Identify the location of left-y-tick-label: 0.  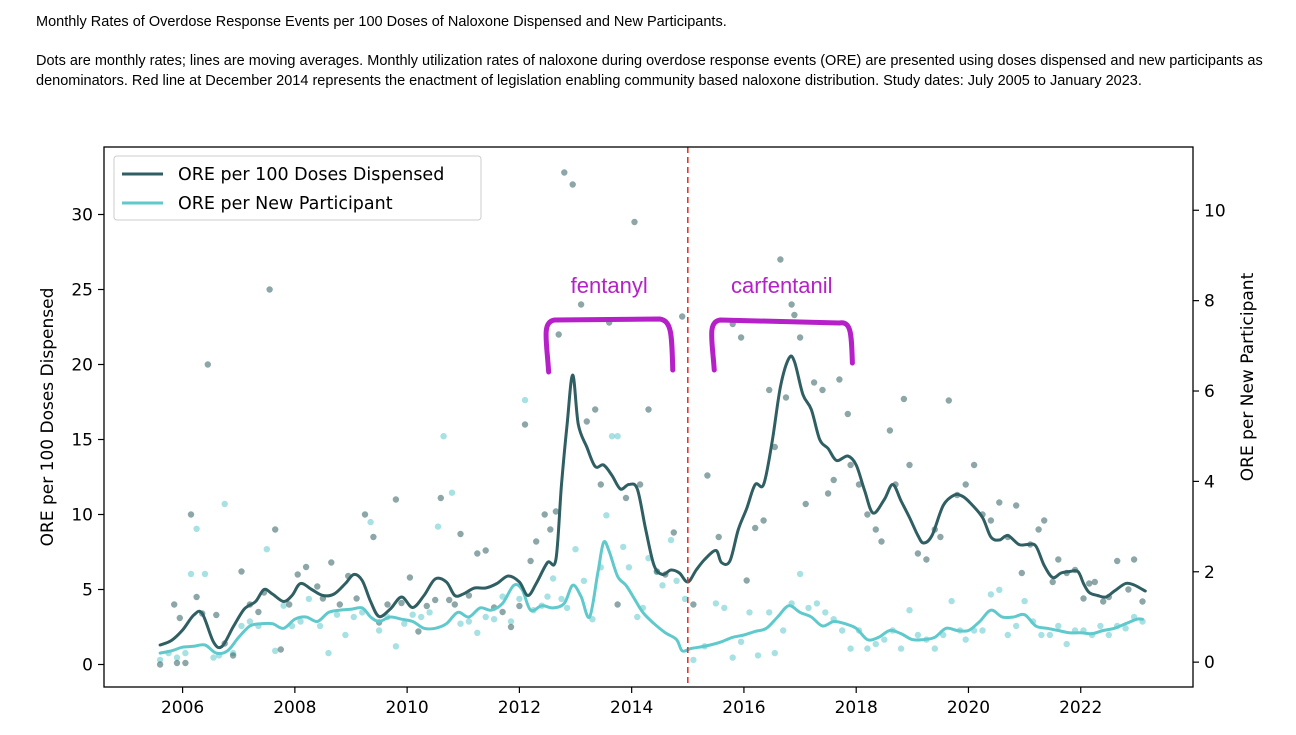
(87, 666).